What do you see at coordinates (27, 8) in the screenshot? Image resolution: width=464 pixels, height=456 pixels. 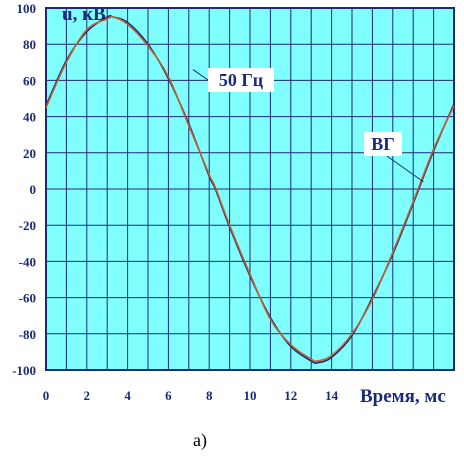 I see `y-tick-label: 100` at bounding box center [27, 8].